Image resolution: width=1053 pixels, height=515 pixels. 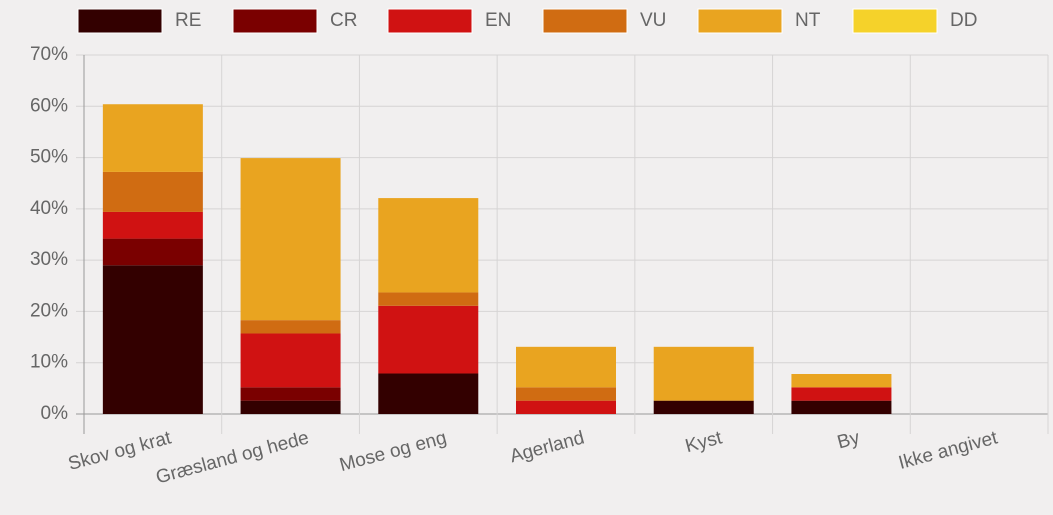 What do you see at coordinates (49, 208) in the screenshot?
I see `y-tick-label: 40%` at bounding box center [49, 208].